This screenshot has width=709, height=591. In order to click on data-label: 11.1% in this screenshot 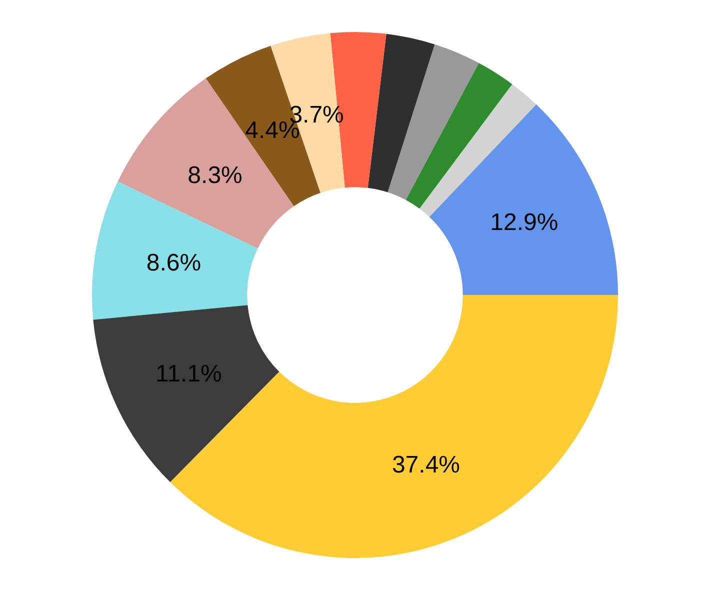, I will do `click(189, 374)`.